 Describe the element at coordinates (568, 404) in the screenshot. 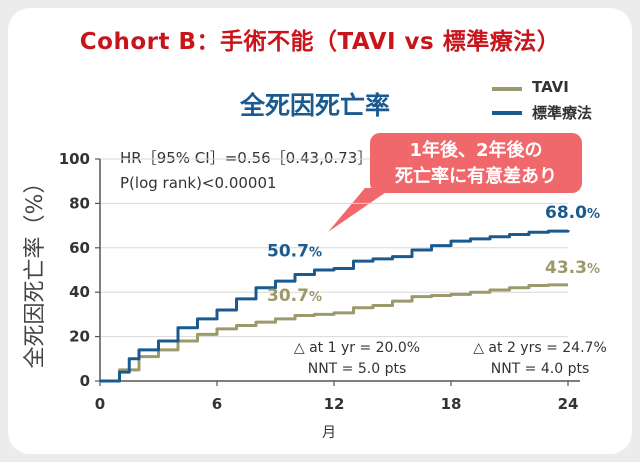

I see `x-tick-label: 24` at that location.